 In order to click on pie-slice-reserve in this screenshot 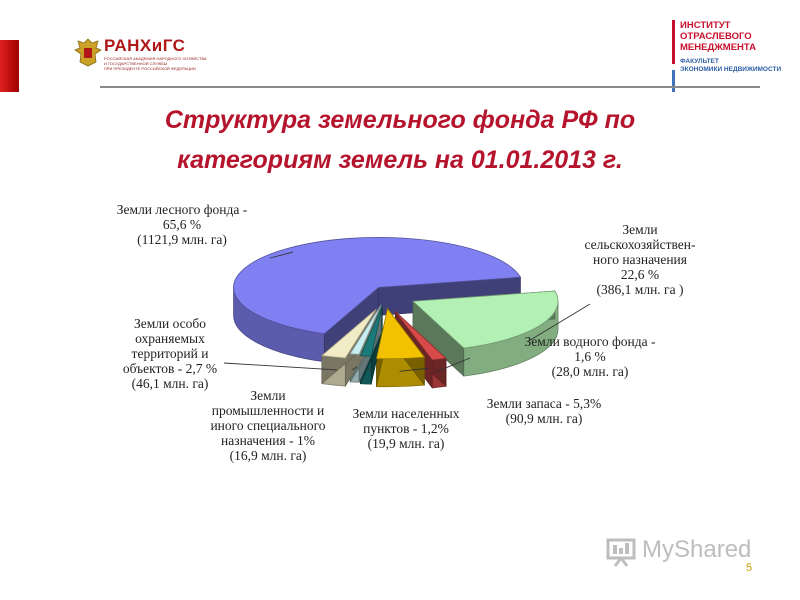, I will do `click(401, 333)`.